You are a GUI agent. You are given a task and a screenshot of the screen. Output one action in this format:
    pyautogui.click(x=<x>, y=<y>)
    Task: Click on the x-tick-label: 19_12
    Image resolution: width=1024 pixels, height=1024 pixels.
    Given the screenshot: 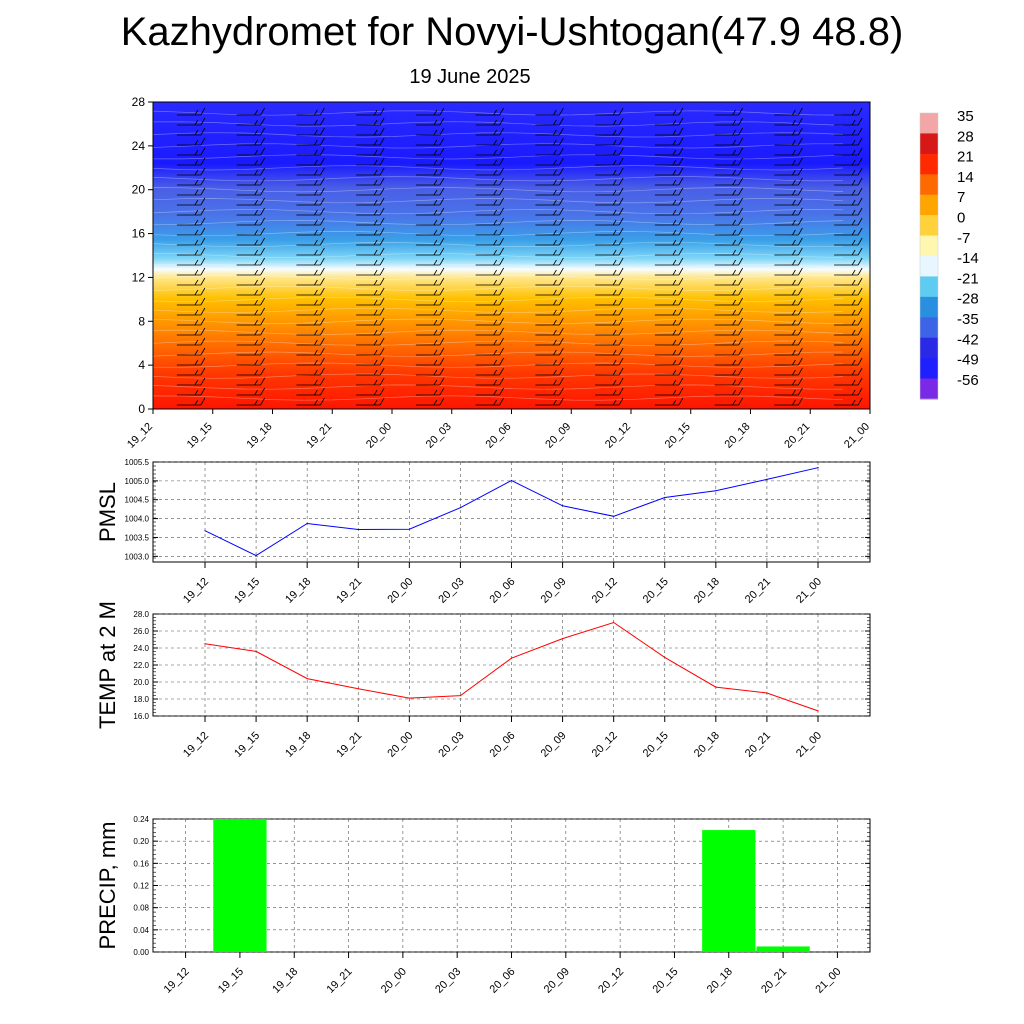 What is the action you would take?
    pyautogui.click(x=140, y=436)
    